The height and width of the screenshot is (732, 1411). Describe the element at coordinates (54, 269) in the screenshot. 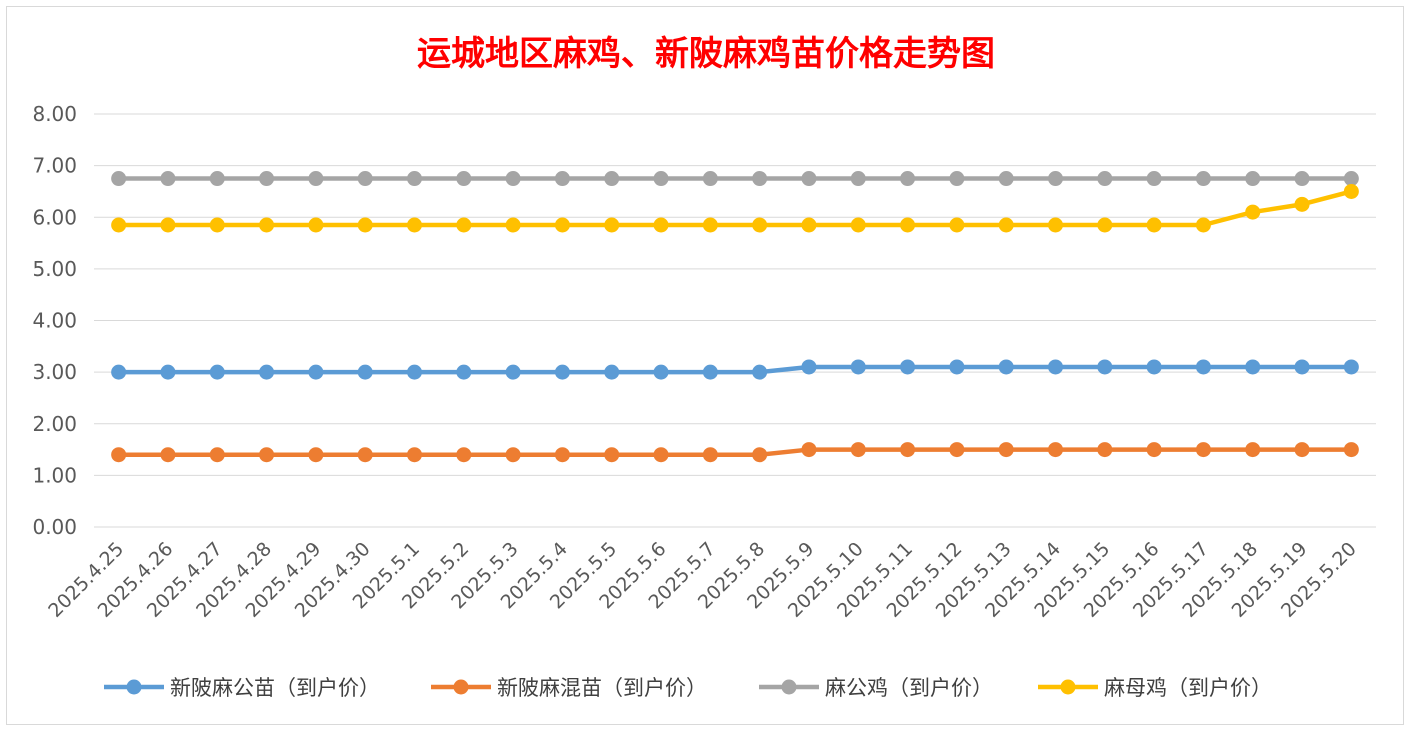

I see `y-tick-label: 5.00` at that location.